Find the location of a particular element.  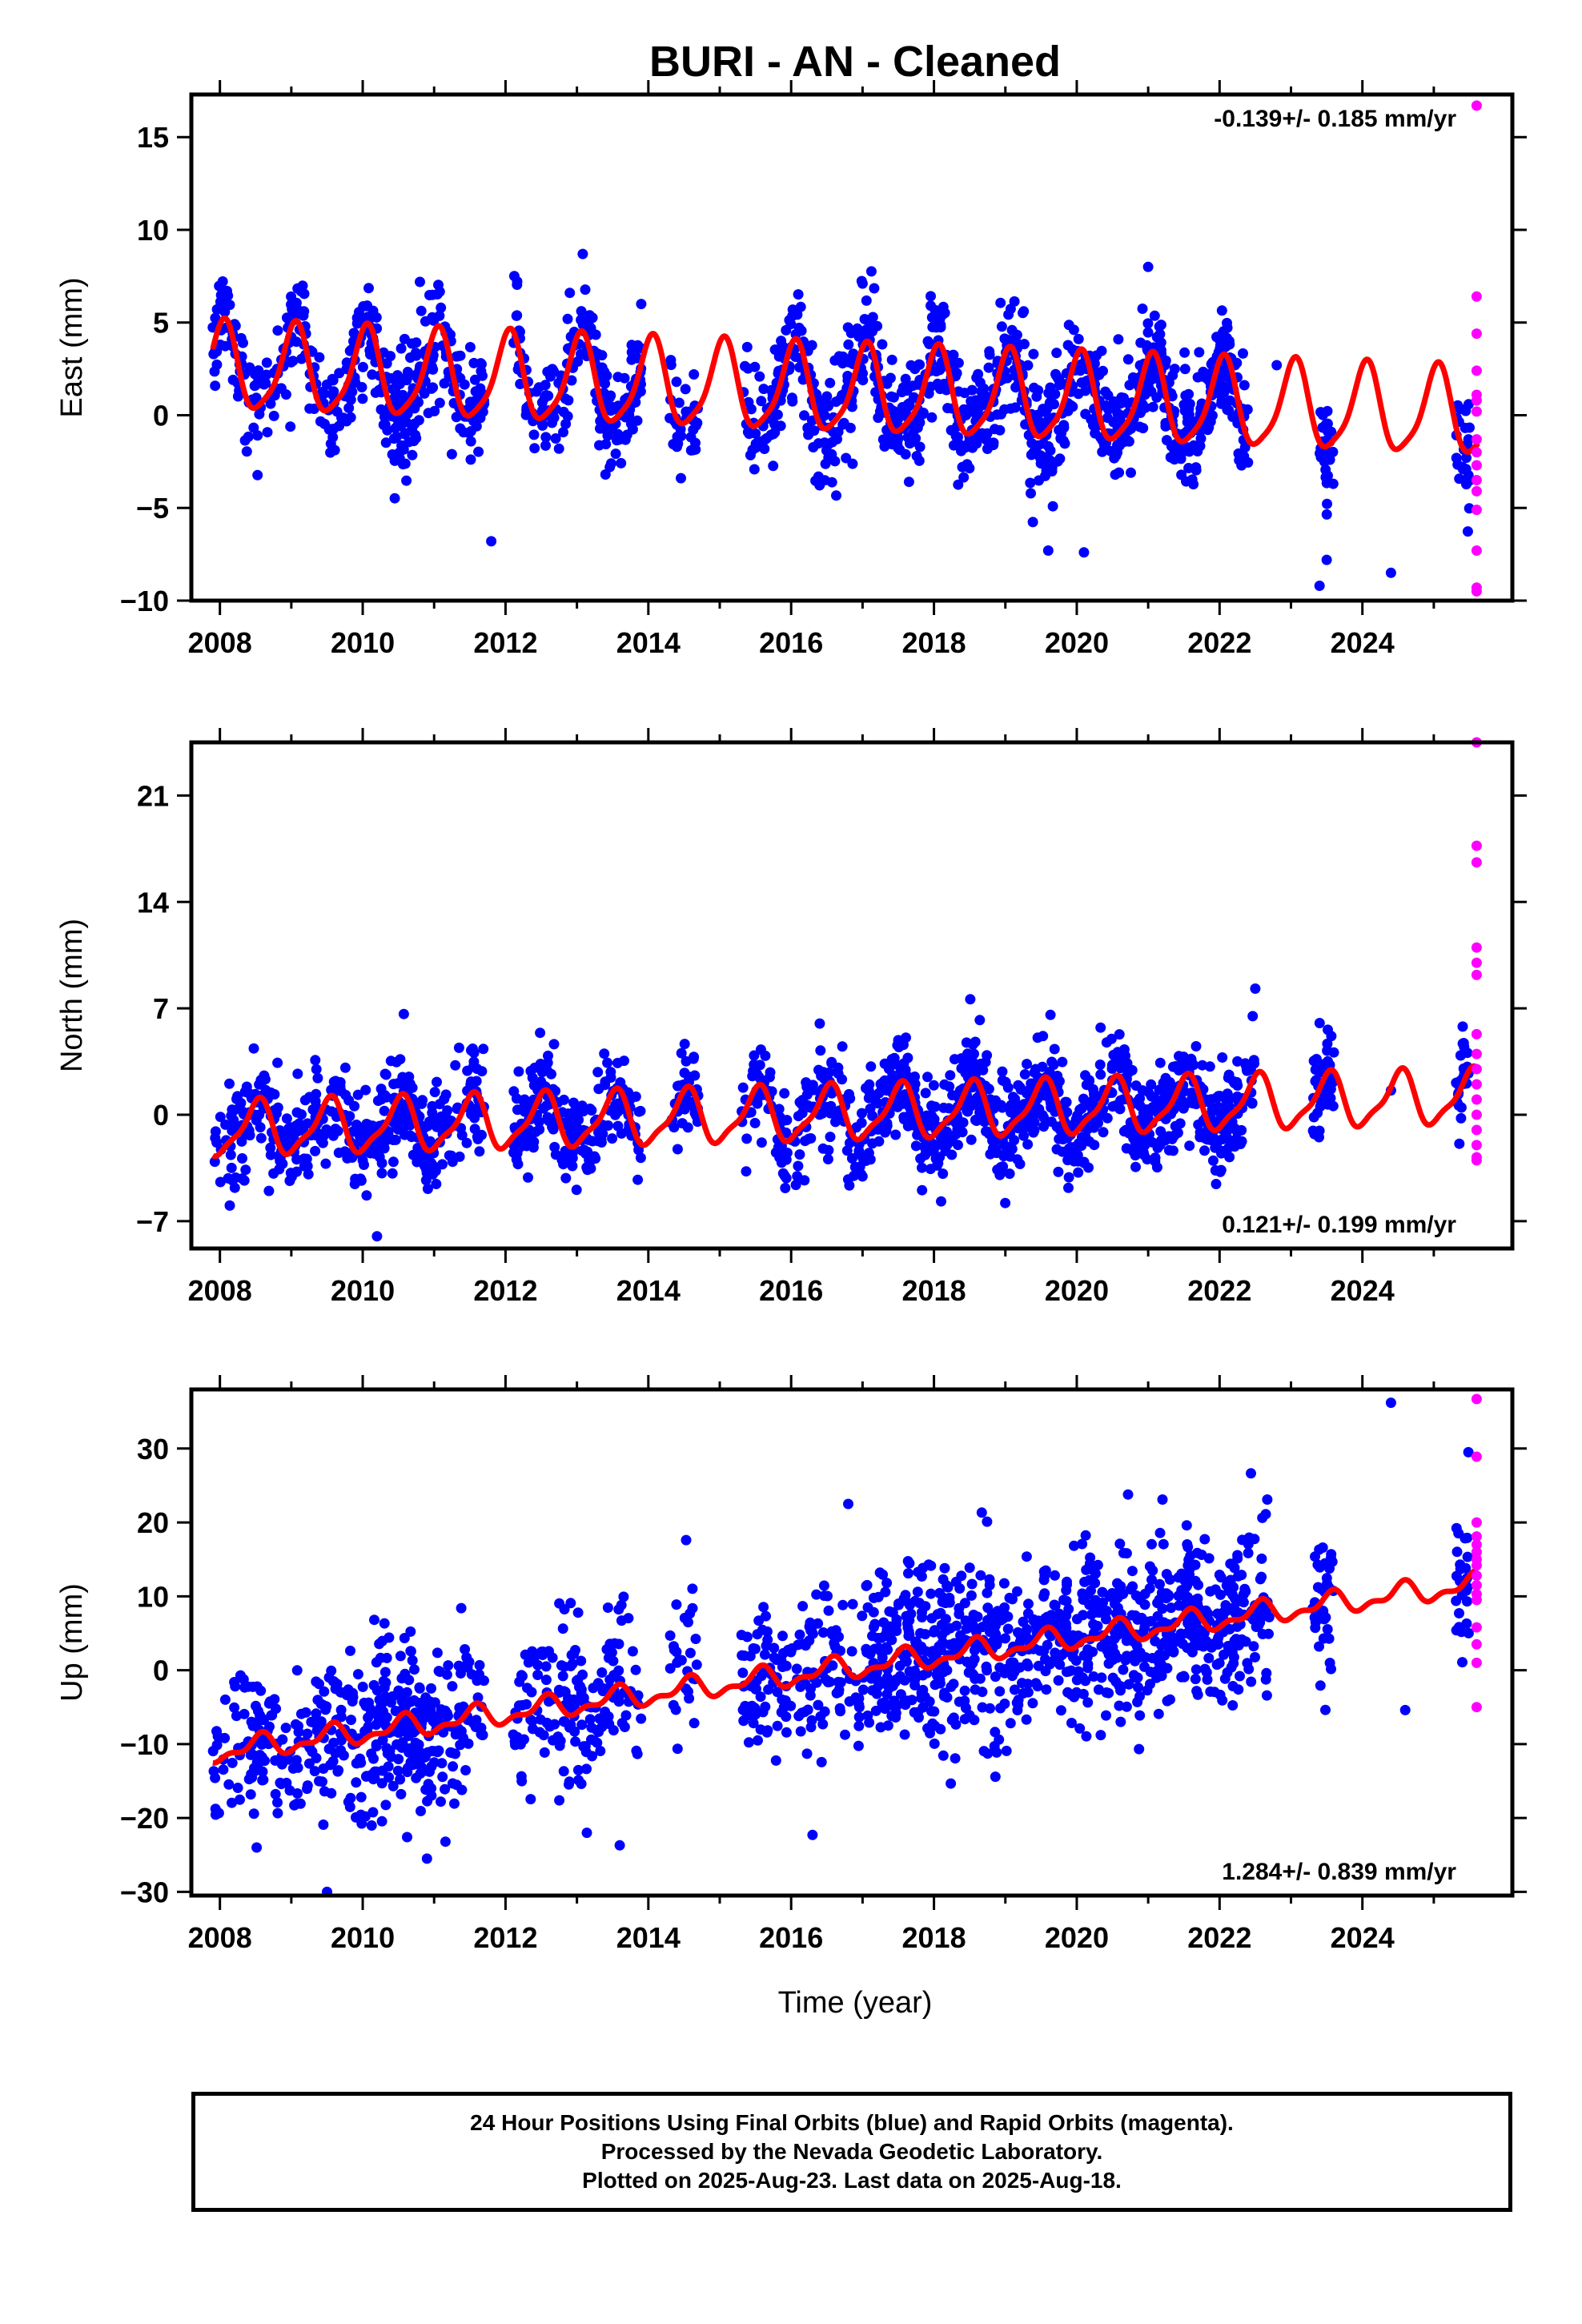

east-rapid-point is located at coordinates (1476, 491).